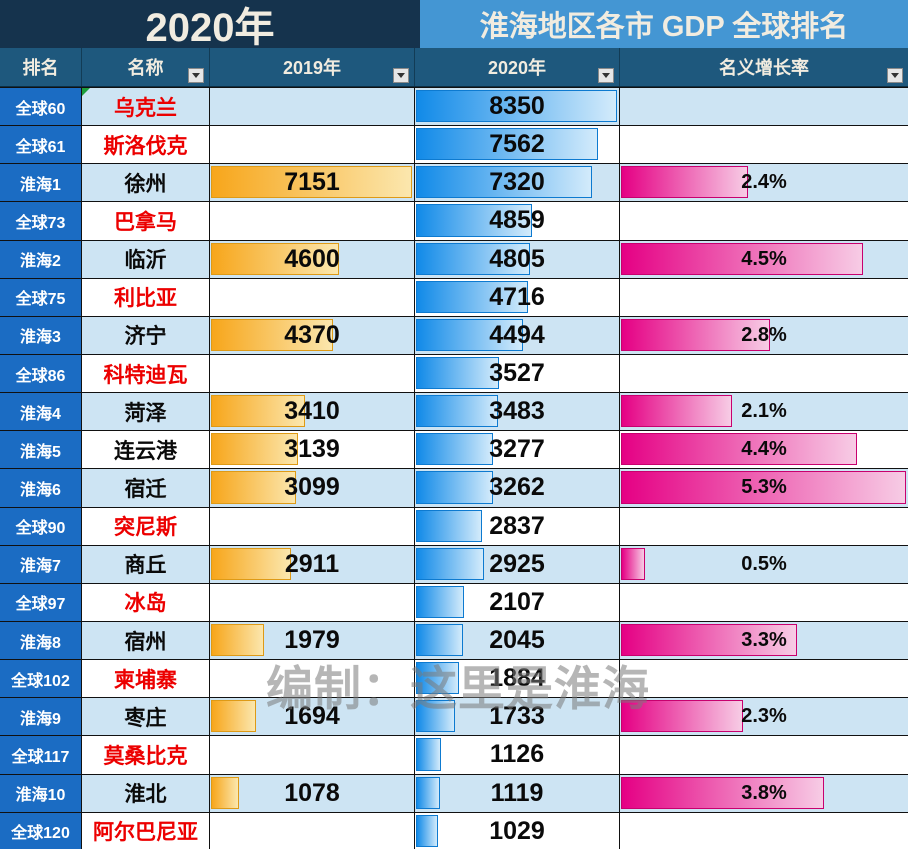 This screenshot has width=908, height=849. I want to click on value-label: 2925, so click(517, 563).